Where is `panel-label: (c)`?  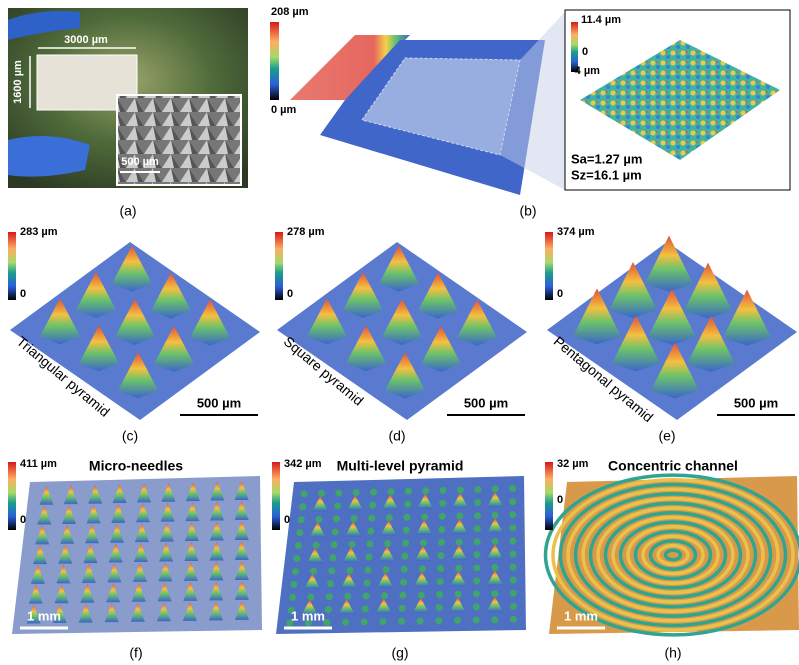 panel-label: (c) is located at coordinates (130, 436).